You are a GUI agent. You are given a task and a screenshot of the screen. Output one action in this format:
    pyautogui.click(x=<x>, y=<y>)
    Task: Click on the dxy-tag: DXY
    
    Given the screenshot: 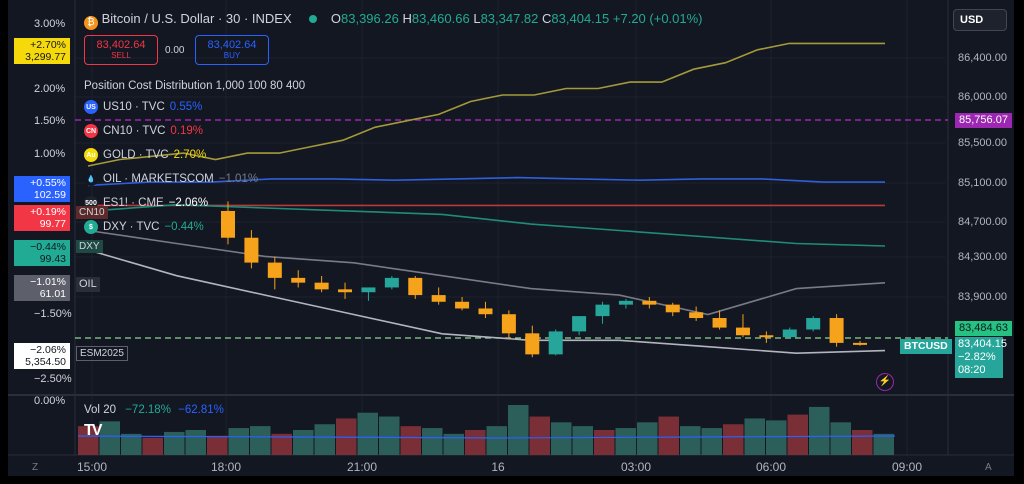 What is the action you would take?
    pyautogui.click(x=89, y=246)
    